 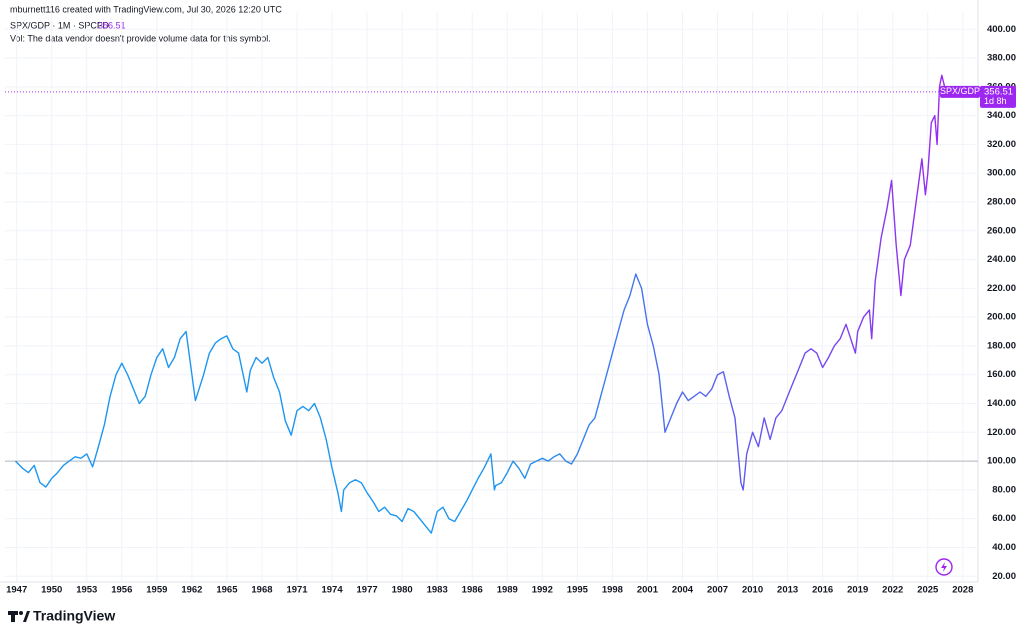 I want to click on x-tick-label: 1950, so click(x=51, y=590).